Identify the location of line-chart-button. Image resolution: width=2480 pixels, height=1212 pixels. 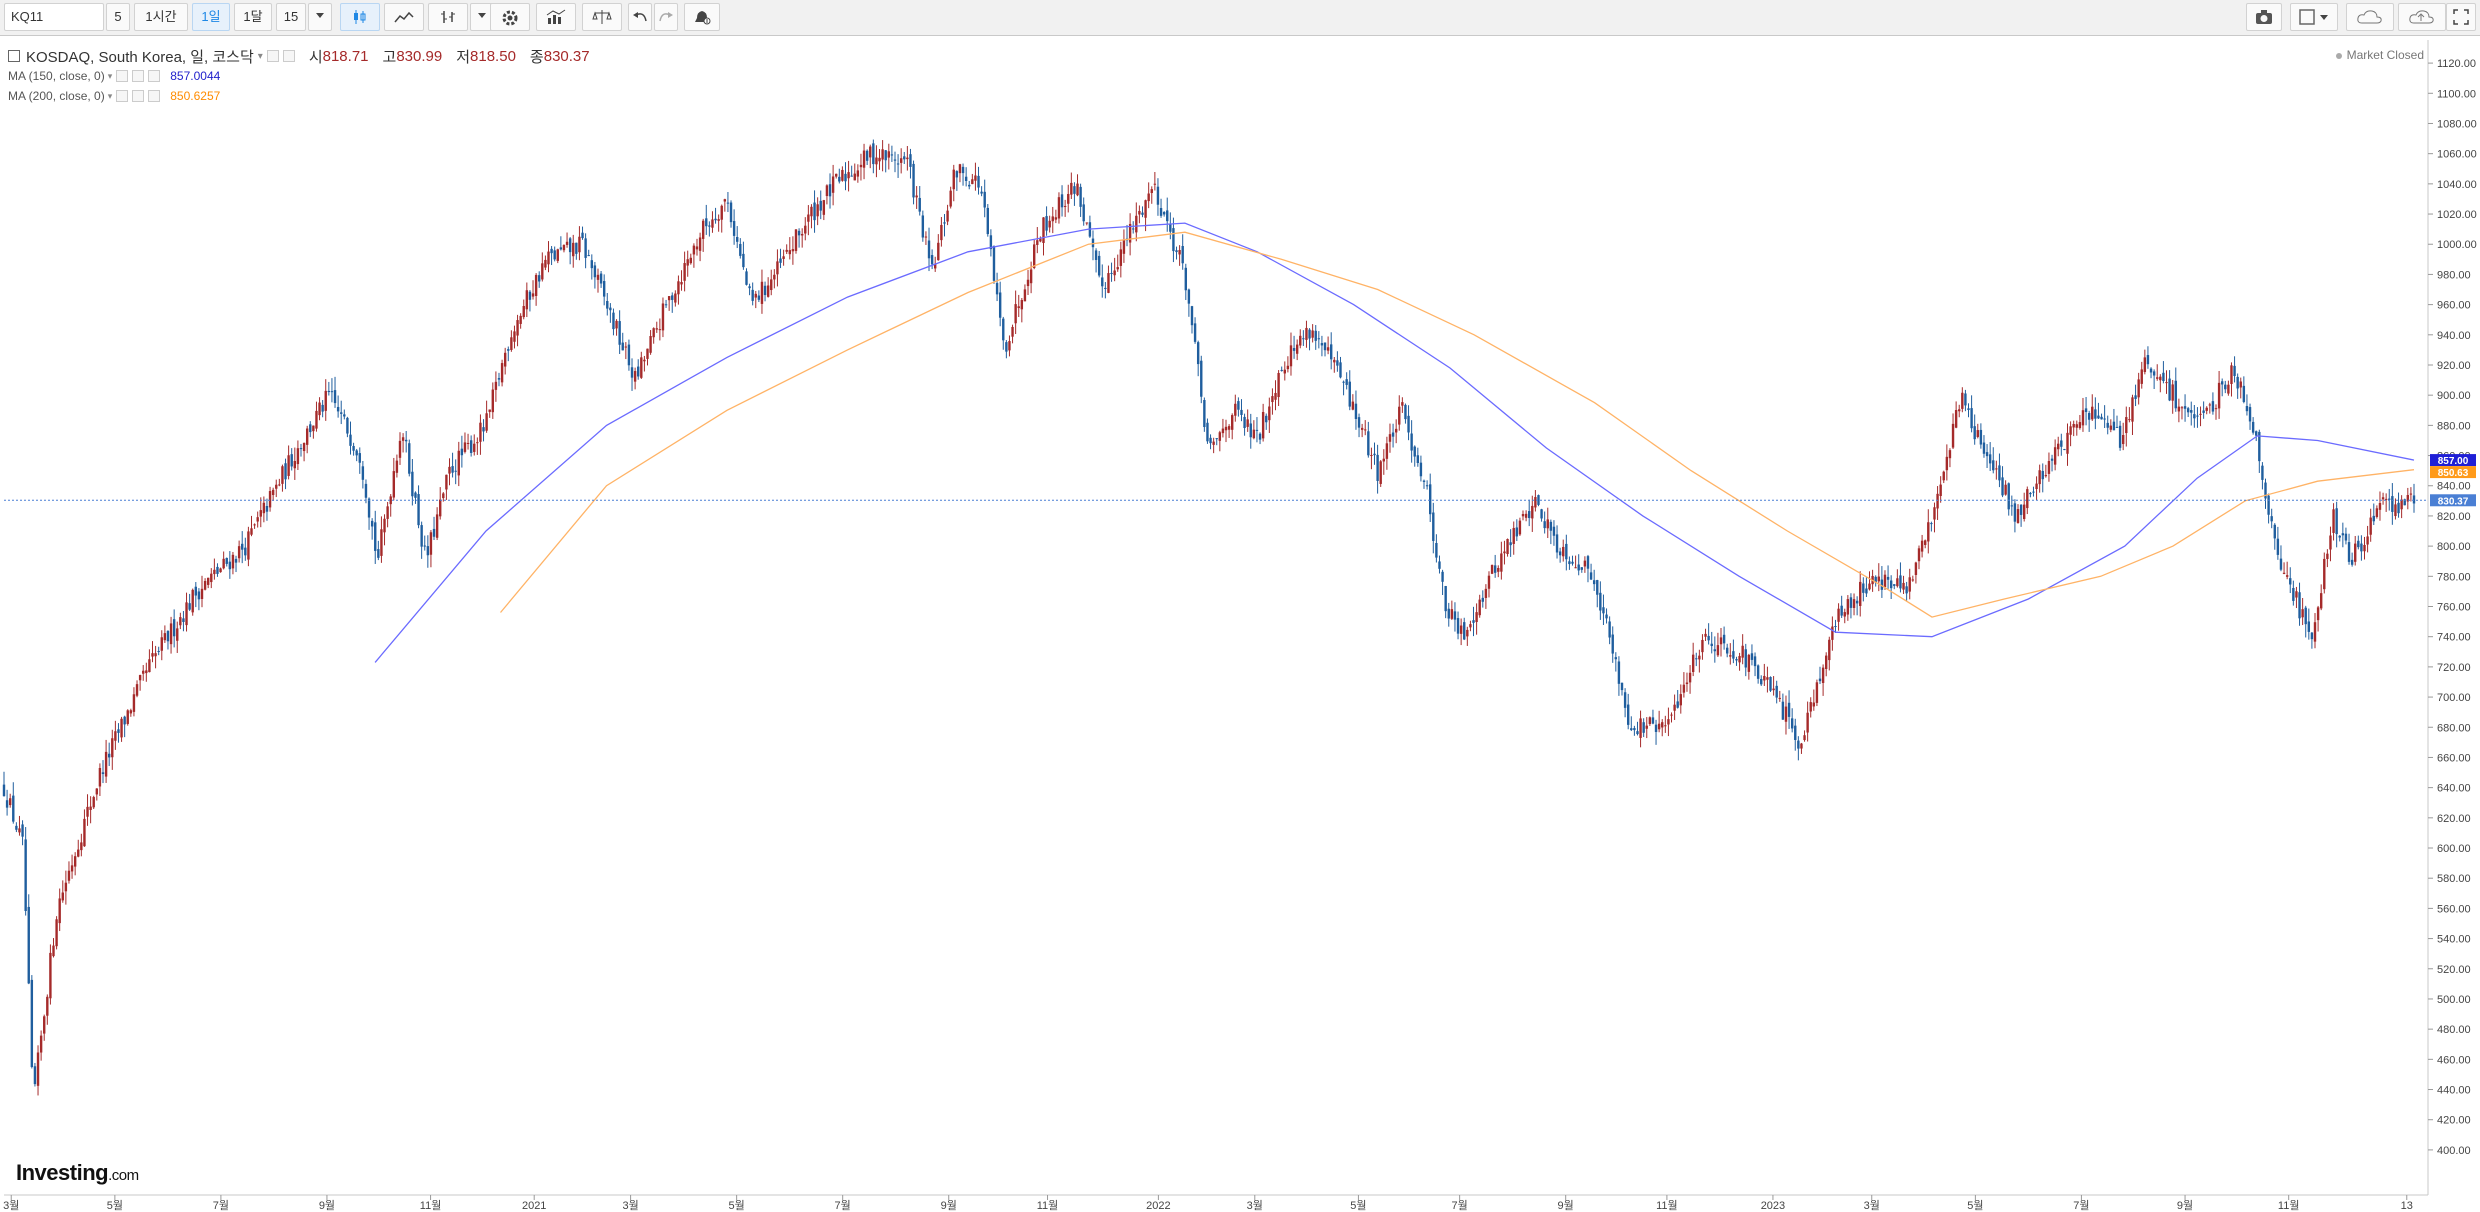
(404, 17).